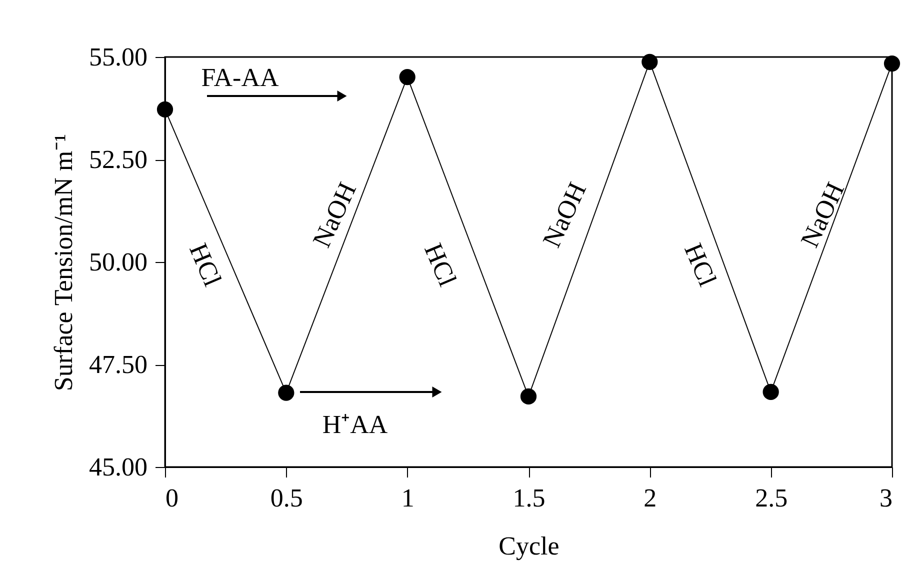 The image size is (901, 587). Describe the element at coordinates (529, 546) in the screenshot. I see `x-axis-title: Cycle` at that location.